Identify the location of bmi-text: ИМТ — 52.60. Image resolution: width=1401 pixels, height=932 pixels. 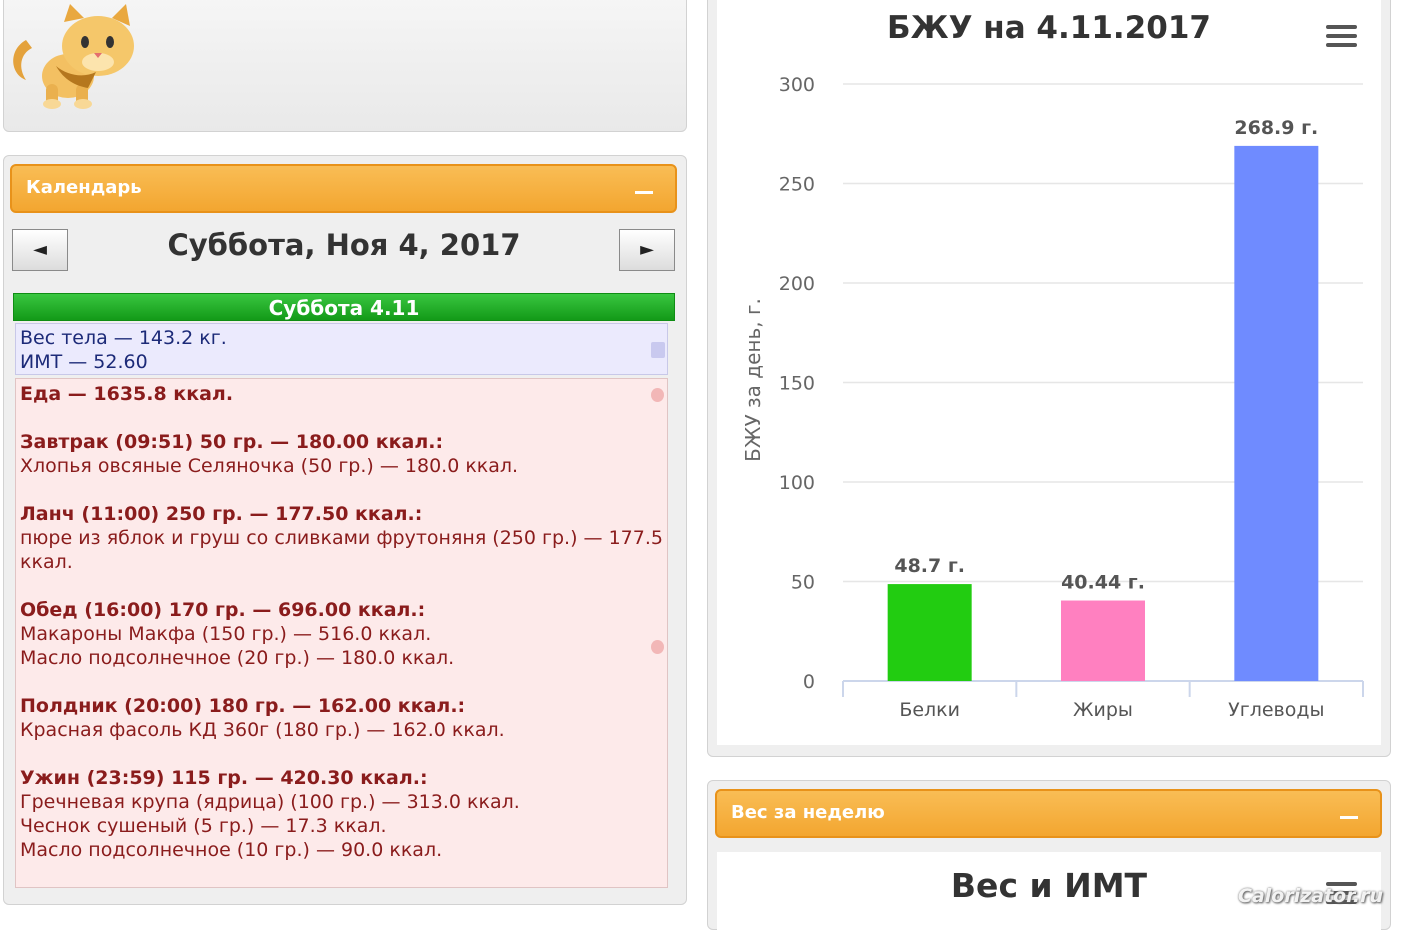
(84, 362).